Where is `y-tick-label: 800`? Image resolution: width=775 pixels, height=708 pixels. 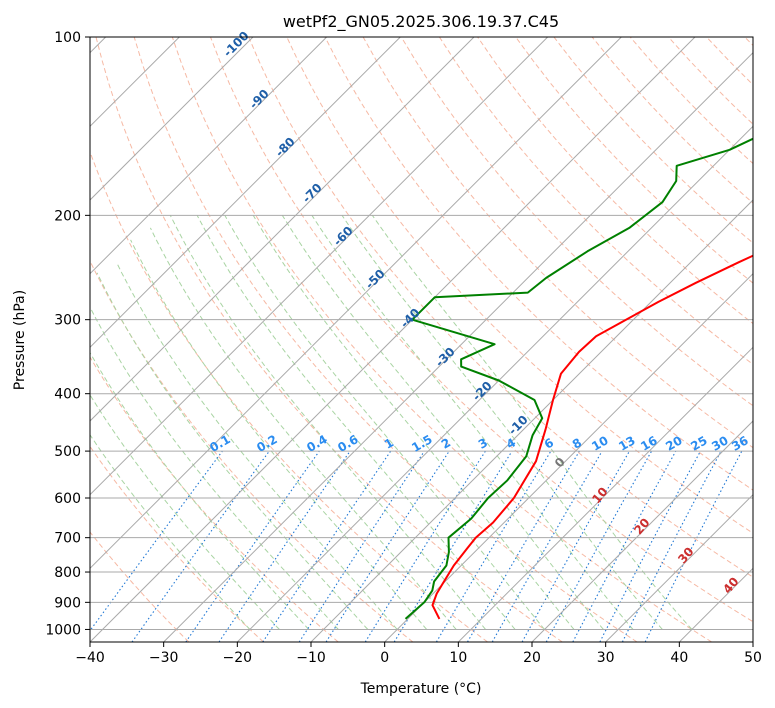 y-tick-label: 800 is located at coordinates (67, 573).